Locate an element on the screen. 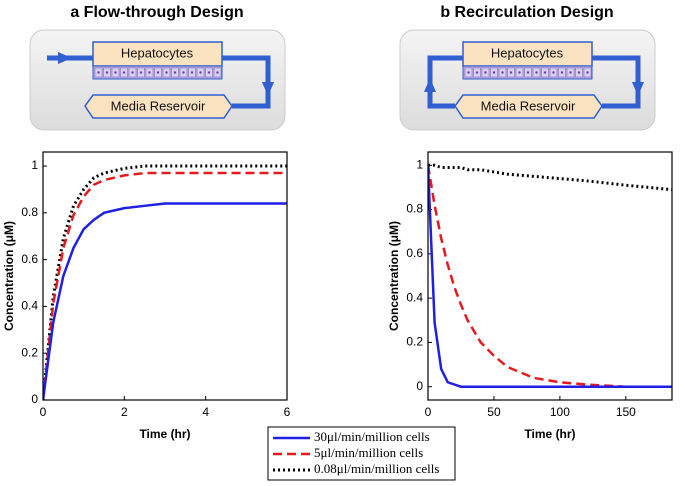 The image size is (685, 486). x-tick-label: 150 is located at coordinates (626, 412).